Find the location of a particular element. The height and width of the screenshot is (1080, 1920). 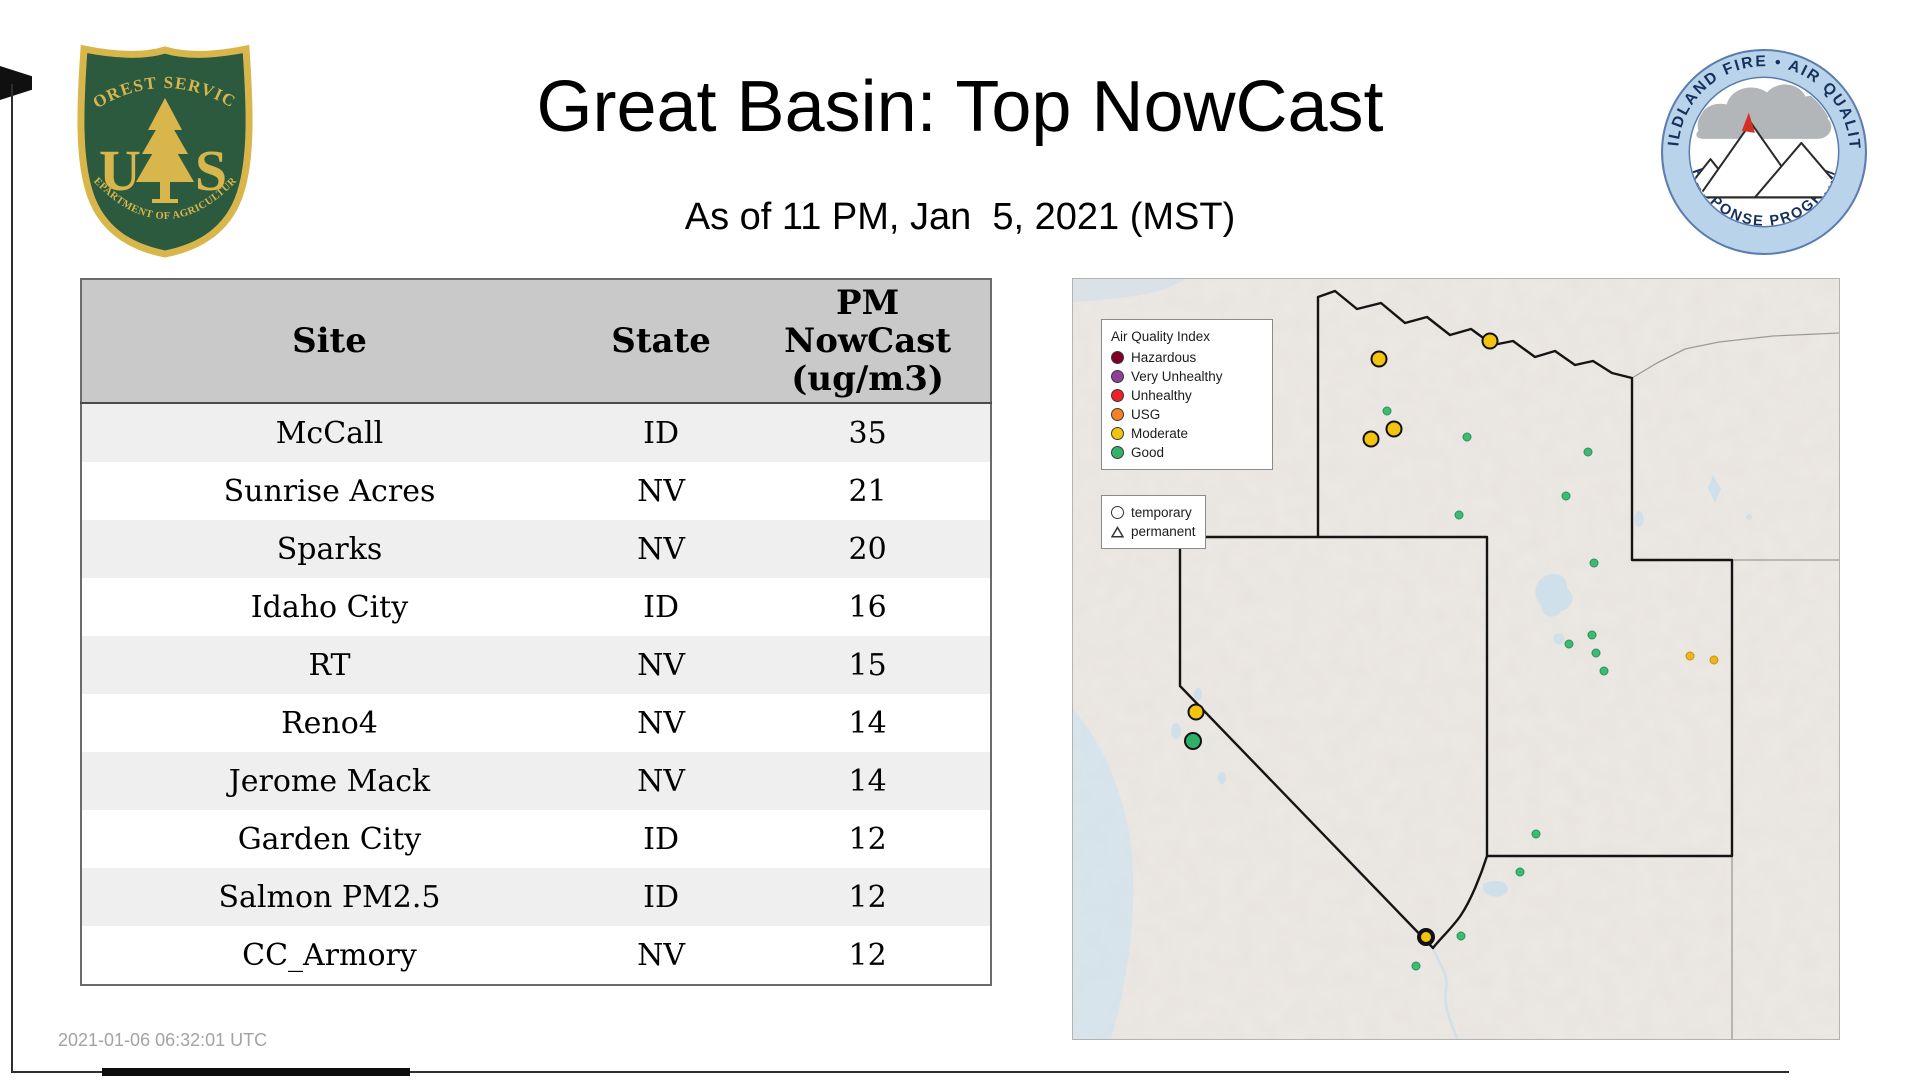

cell-site: Salmon PM2.5 is located at coordinates (329, 897).